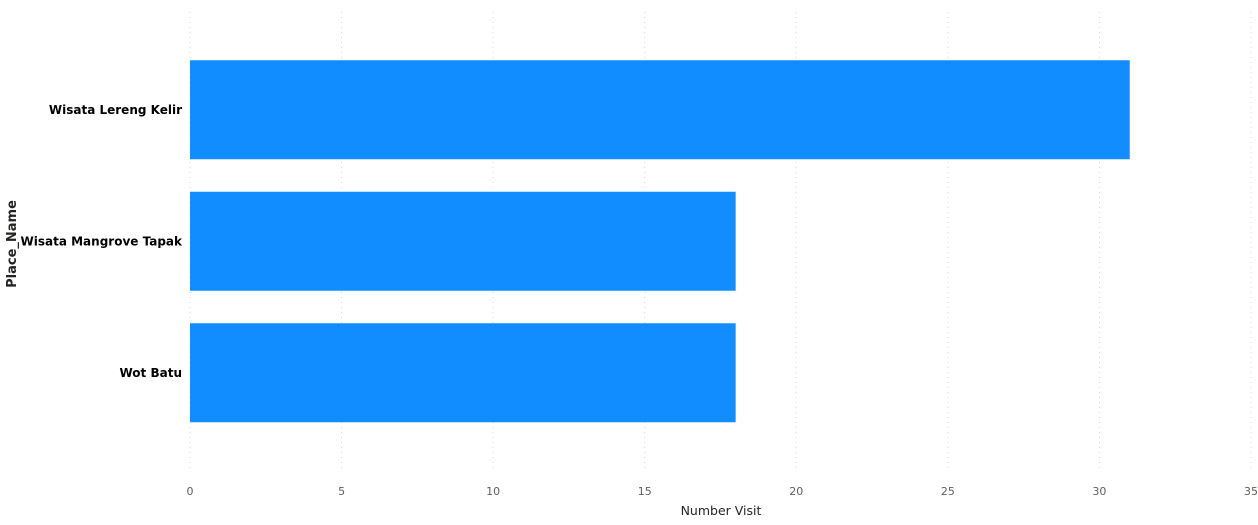 The image size is (1258, 525). I want to click on x-tick-label-2: 10, so click(493, 491).